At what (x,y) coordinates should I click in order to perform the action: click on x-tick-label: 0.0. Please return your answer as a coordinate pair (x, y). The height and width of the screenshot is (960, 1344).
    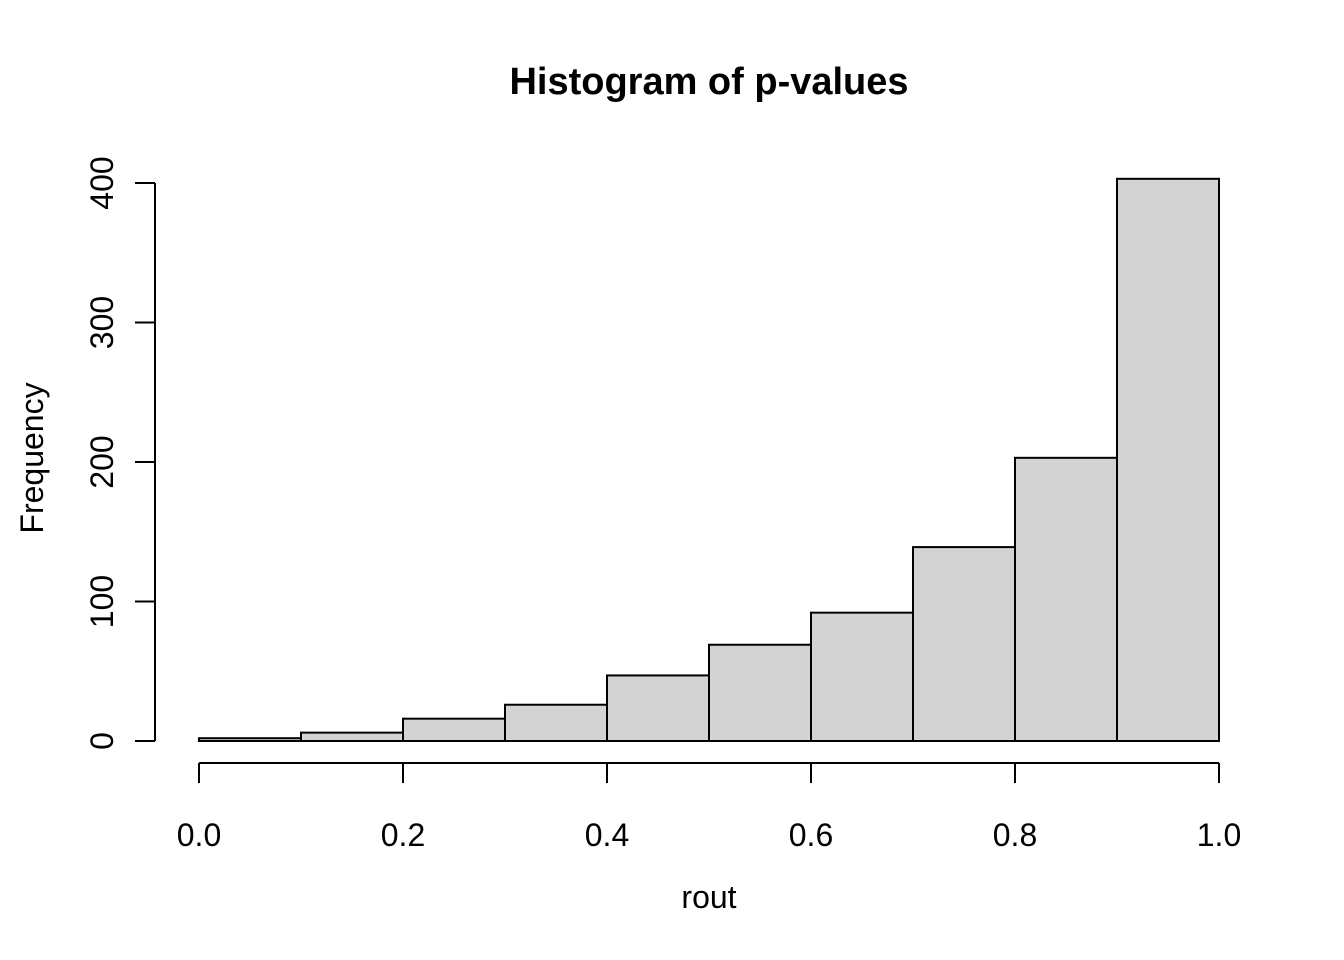
    Looking at the image, I should click on (199, 835).